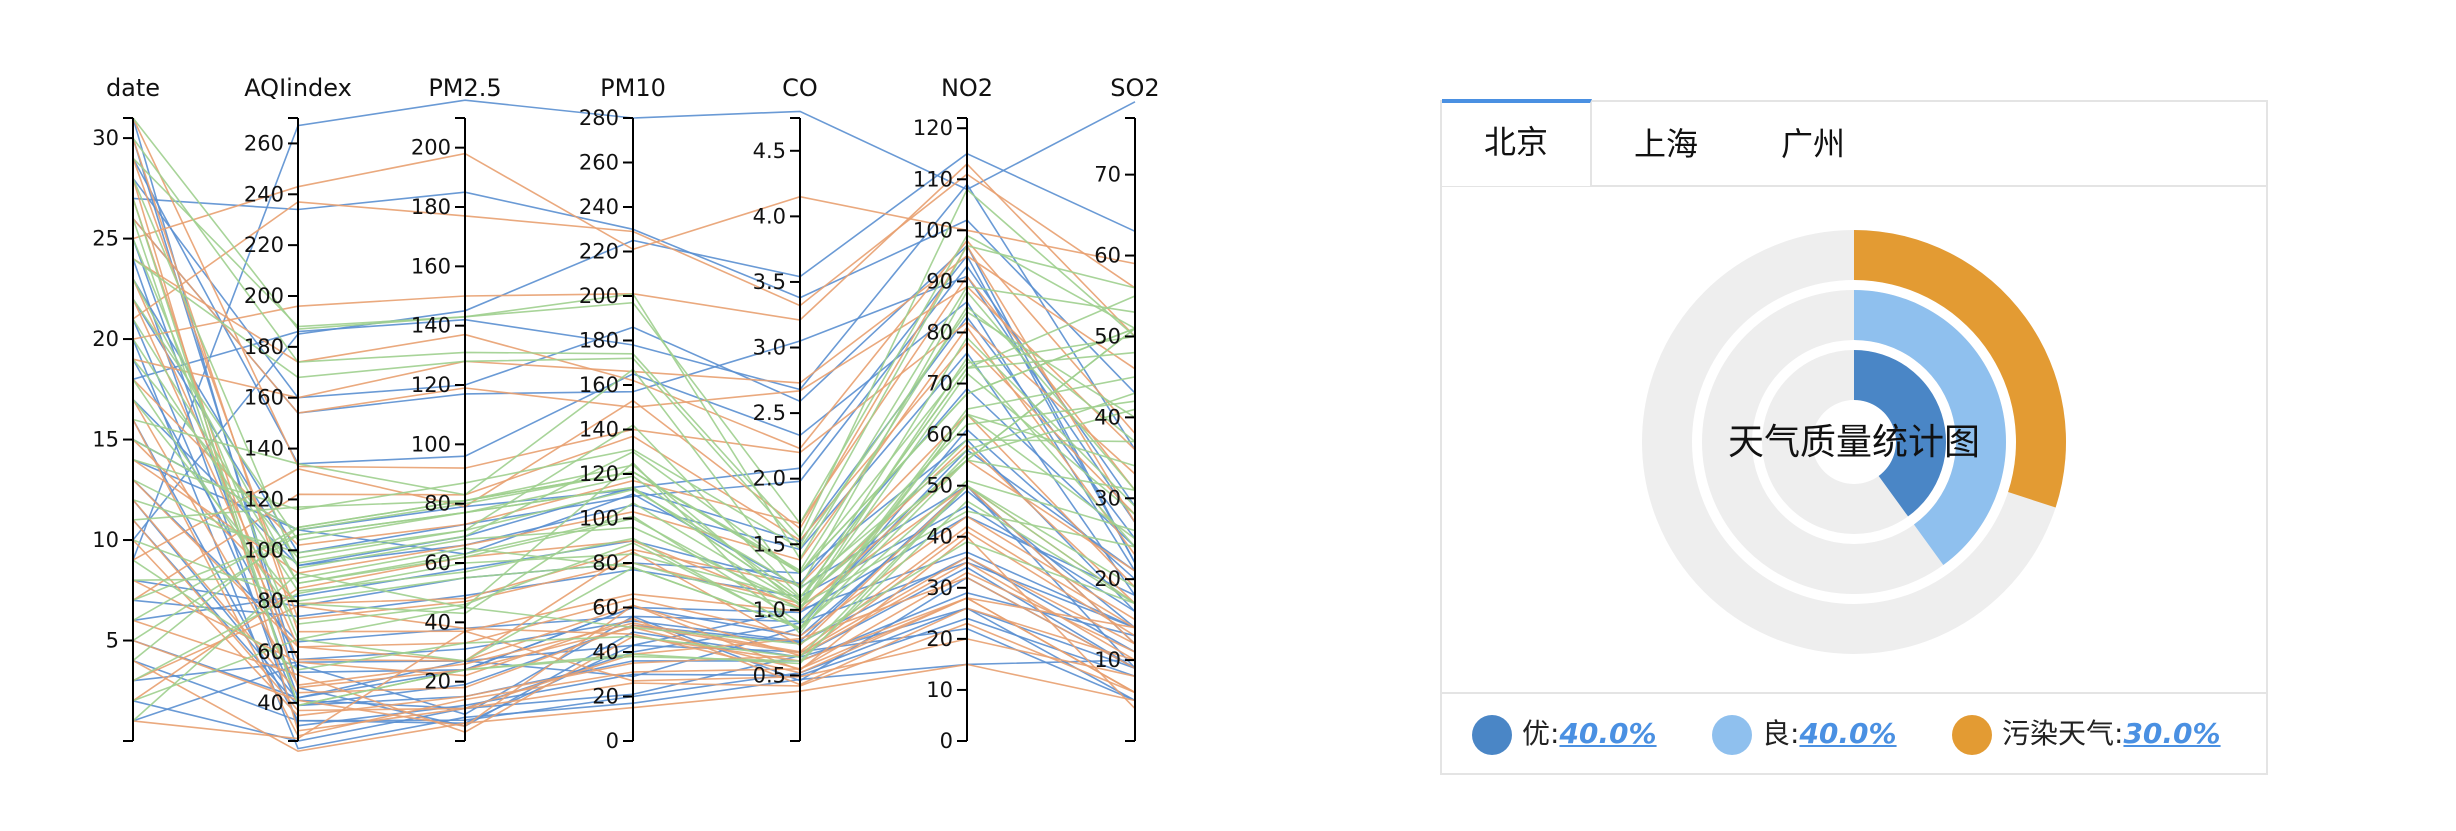 The width and height of the screenshot is (2456, 831). What do you see at coordinates (105, 440) in the screenshot?
I see `tick-label: 15` at bounding box center [105, 440].